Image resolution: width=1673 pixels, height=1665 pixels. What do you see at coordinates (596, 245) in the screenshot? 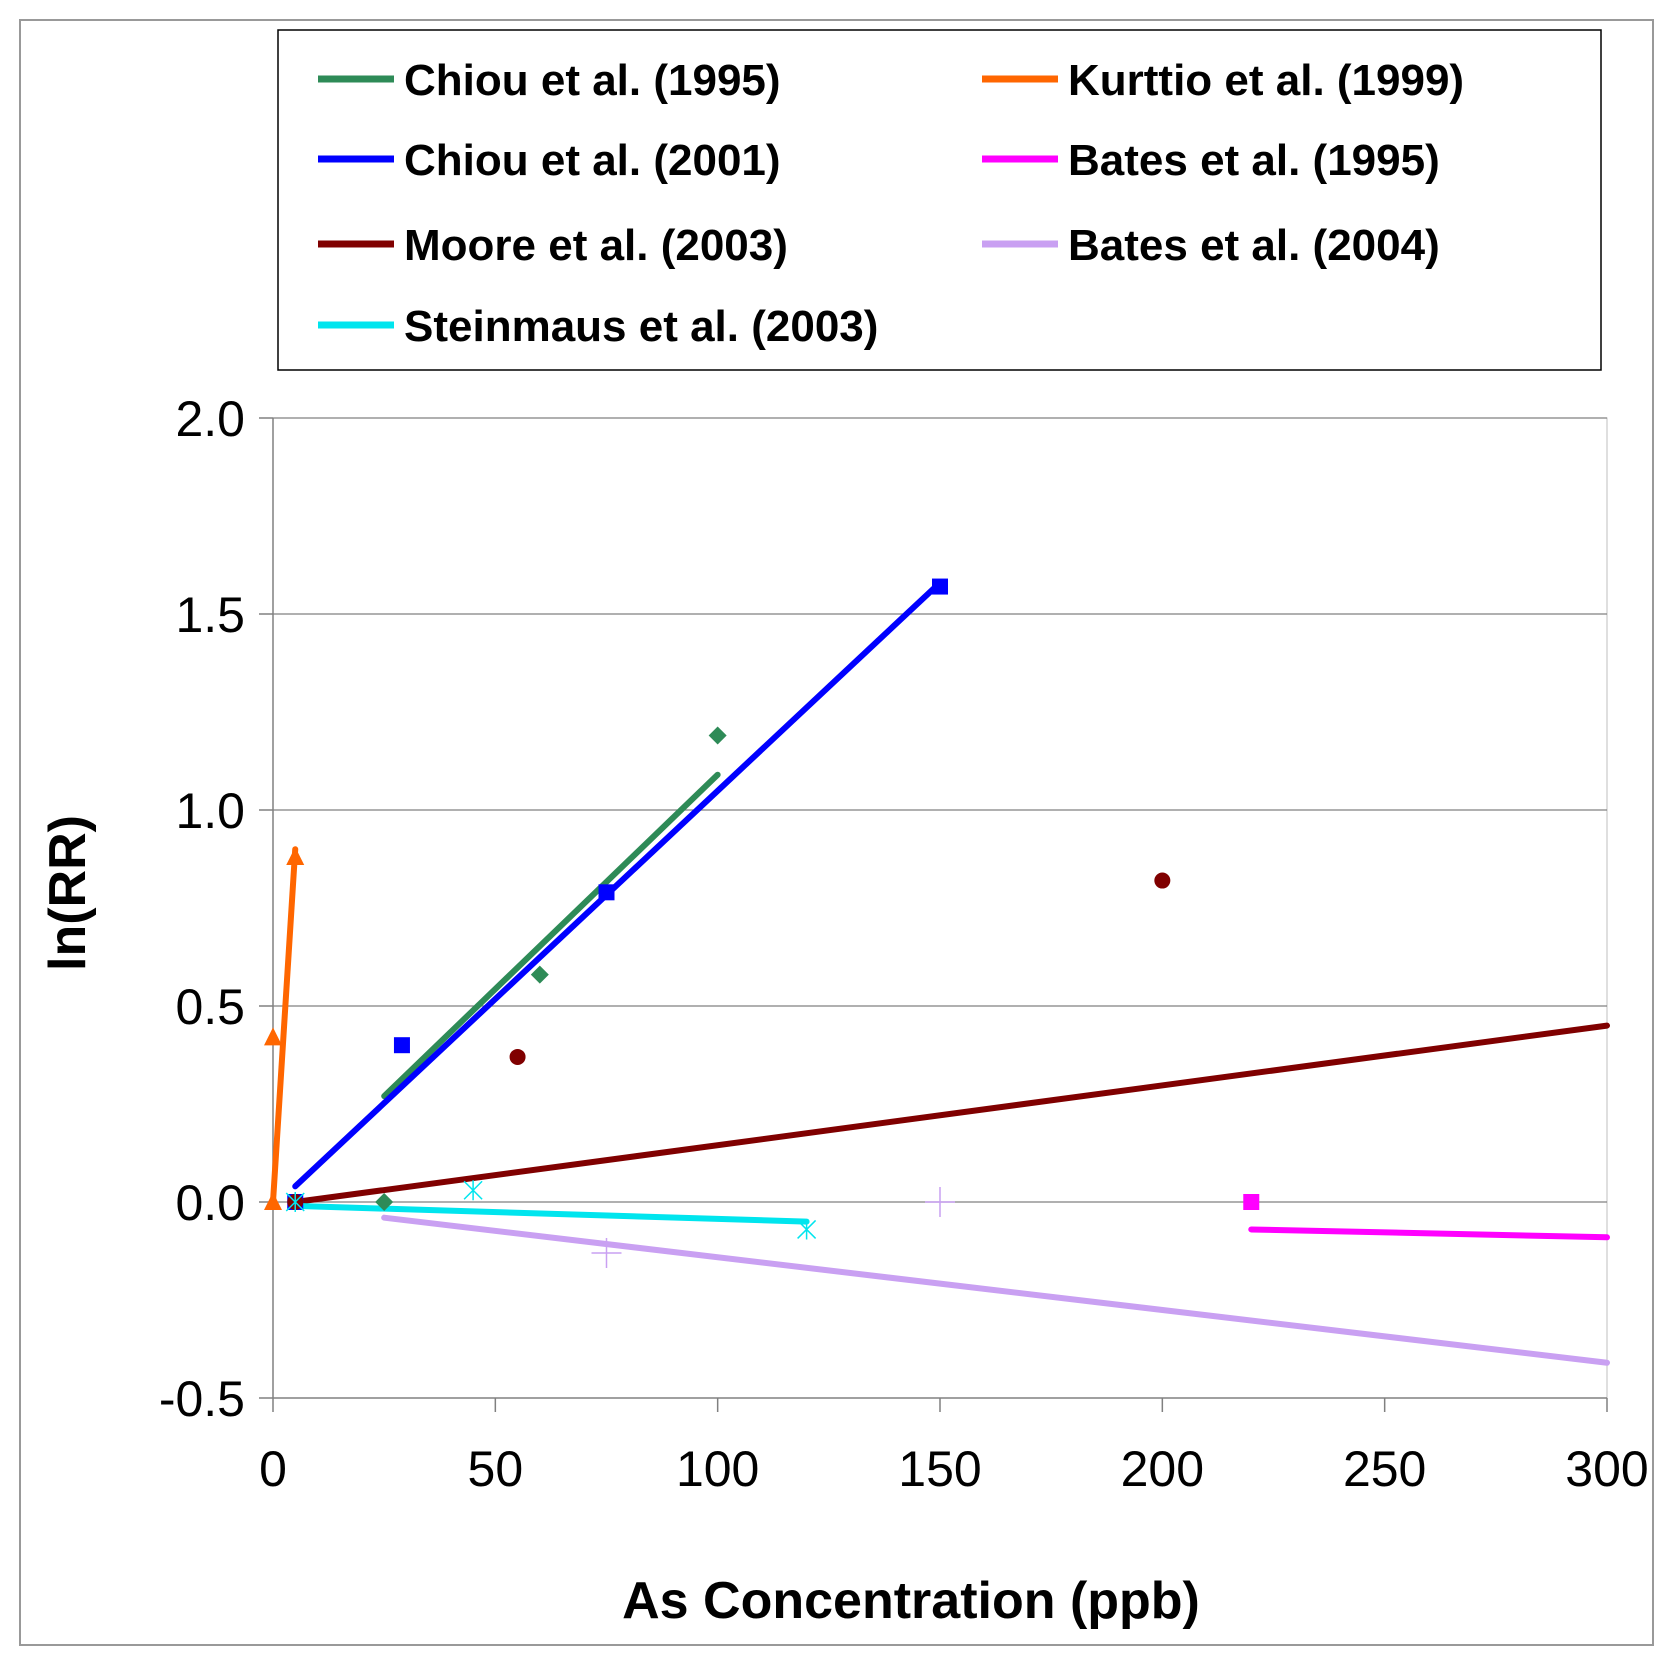
I see `legend-label-moore-et-al-2003: Moore et al. (2003)` at bounding box center [596, 245].